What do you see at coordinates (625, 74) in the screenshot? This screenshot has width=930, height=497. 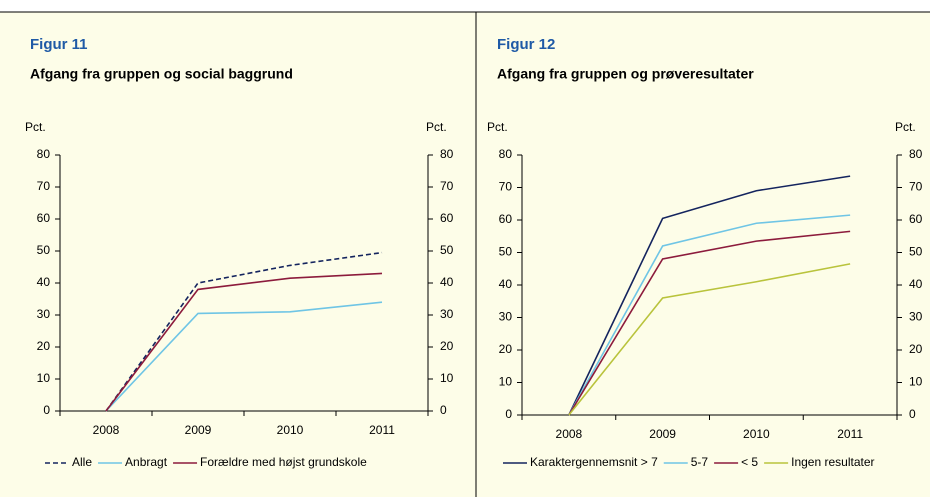 I see `chart-title: Afgang fra gruppen og prøveresultater` at bounding box center [625, 74].